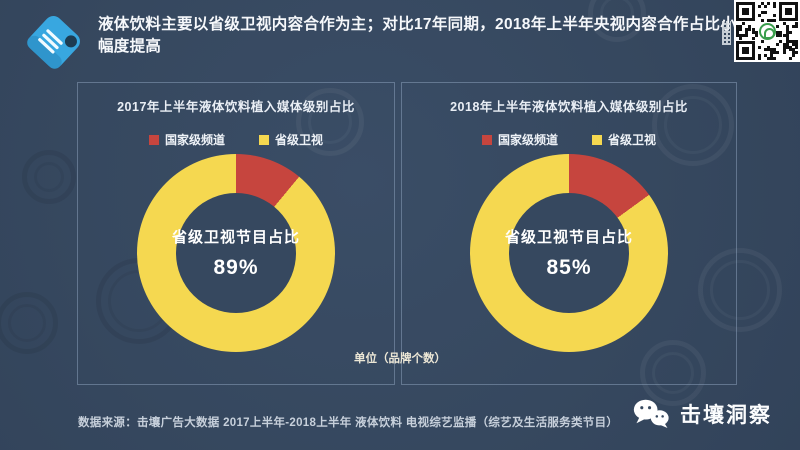 Image resolution: width=800 pixels, height=450 pixels. I want to click on donut-center-text: 省级卫视节目占比 89%, so click(236, 253).